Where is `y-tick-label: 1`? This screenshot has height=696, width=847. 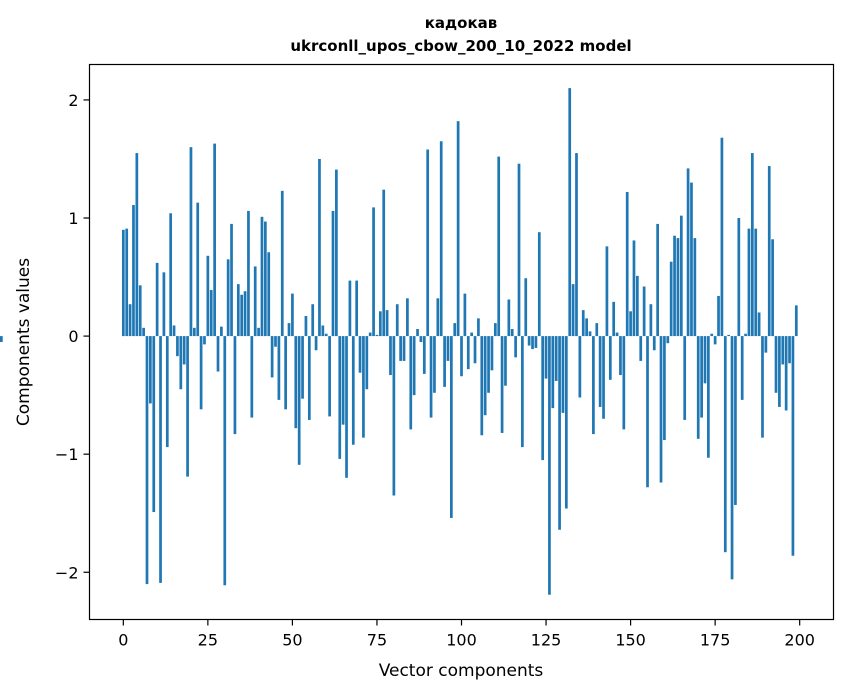 y-tick-label: 1 is located at coordinates (73, 218).